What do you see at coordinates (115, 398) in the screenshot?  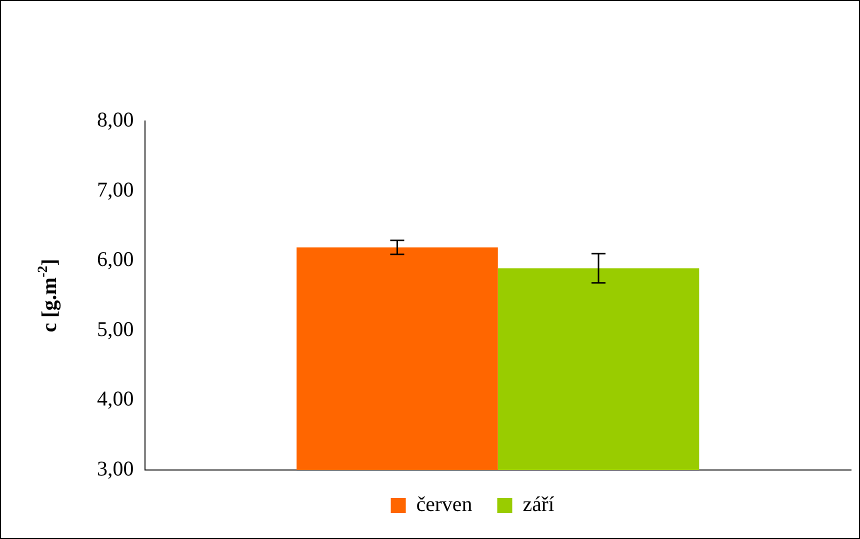 I see `y-tick-label: 4,00` at bounding box center [115, 398].